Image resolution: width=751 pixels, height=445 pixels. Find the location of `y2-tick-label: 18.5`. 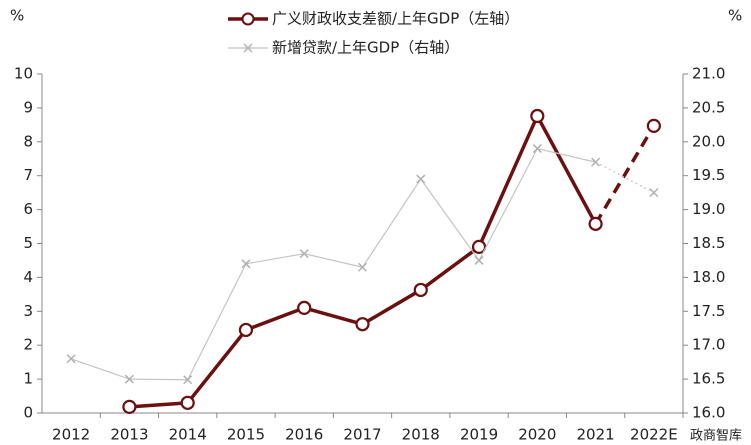

y2-tick-label: 18.5 is located at coordinates (708, 243).